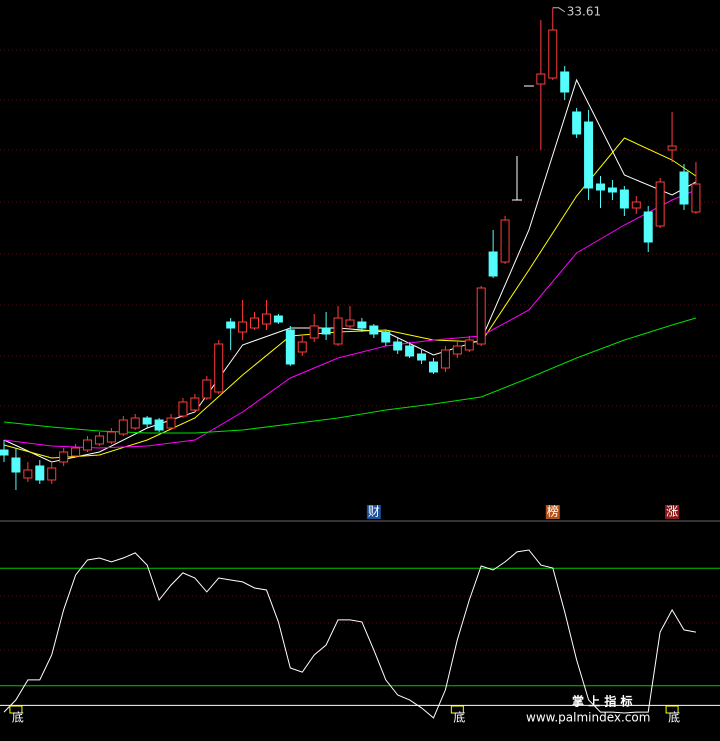  I want to click on watermark-title: 掌 上 指 标, so click(602, 701).